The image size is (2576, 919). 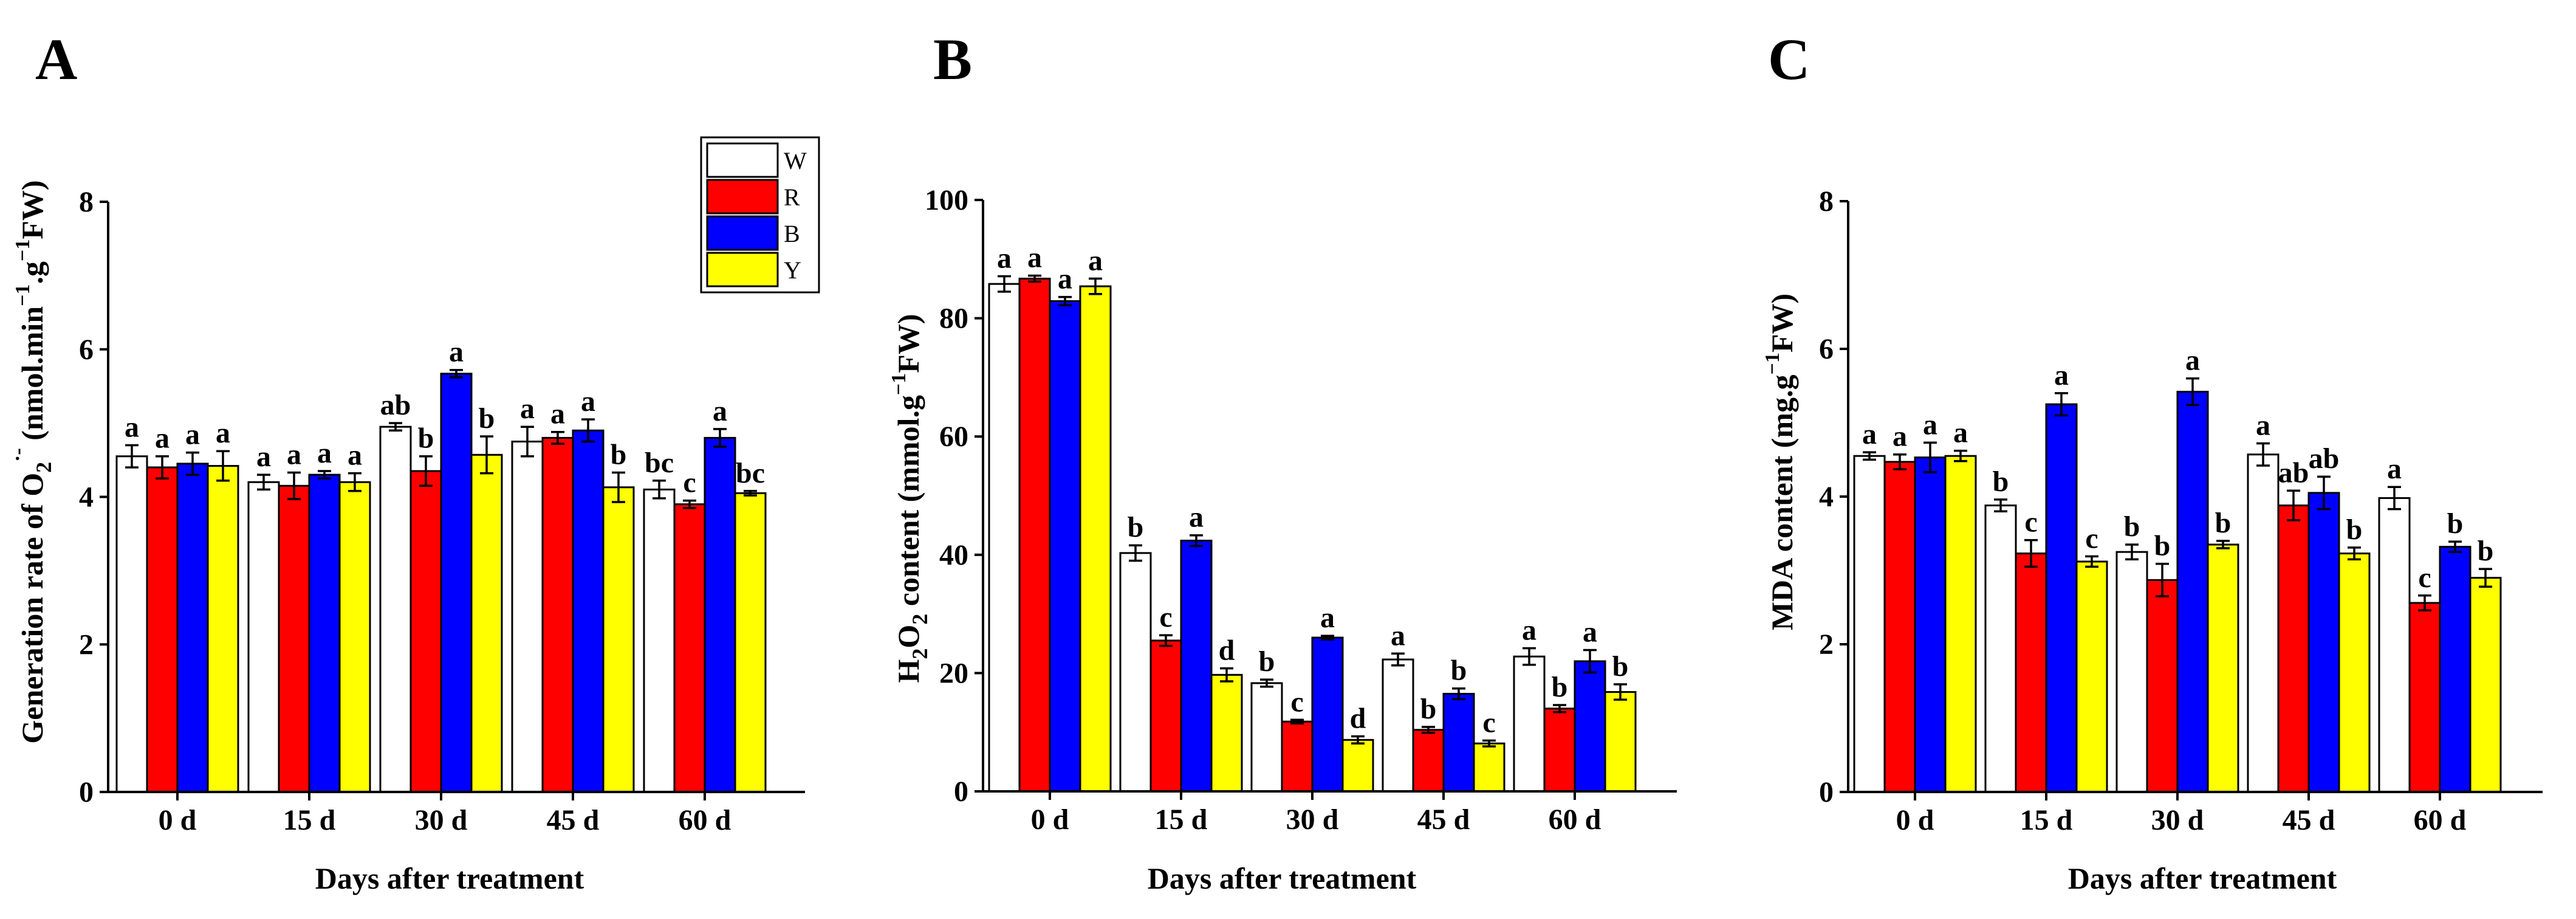 What do you see at coordinates (2202, 878) in the screenshot?
I see `x-axis-title: Days after treatment` at bounding box center [2202, 878].